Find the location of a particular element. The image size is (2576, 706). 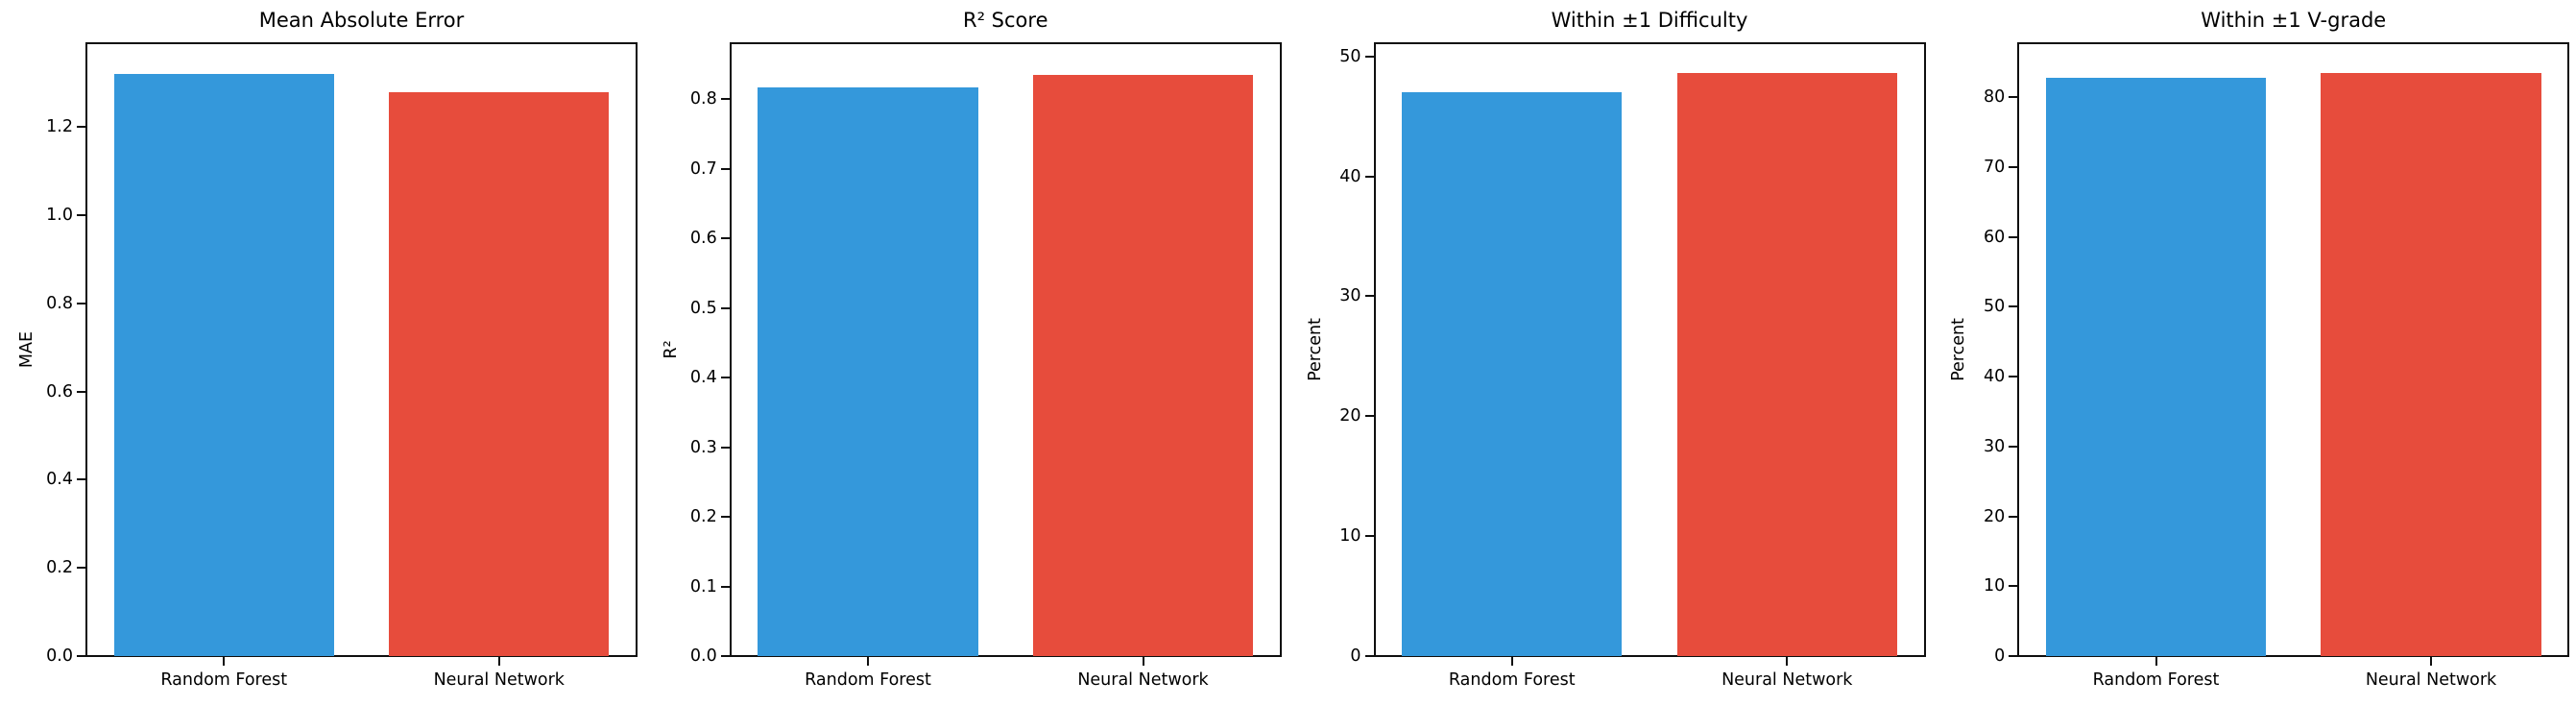

y-tick-label: 60 is located at coordinates (1994, 237).